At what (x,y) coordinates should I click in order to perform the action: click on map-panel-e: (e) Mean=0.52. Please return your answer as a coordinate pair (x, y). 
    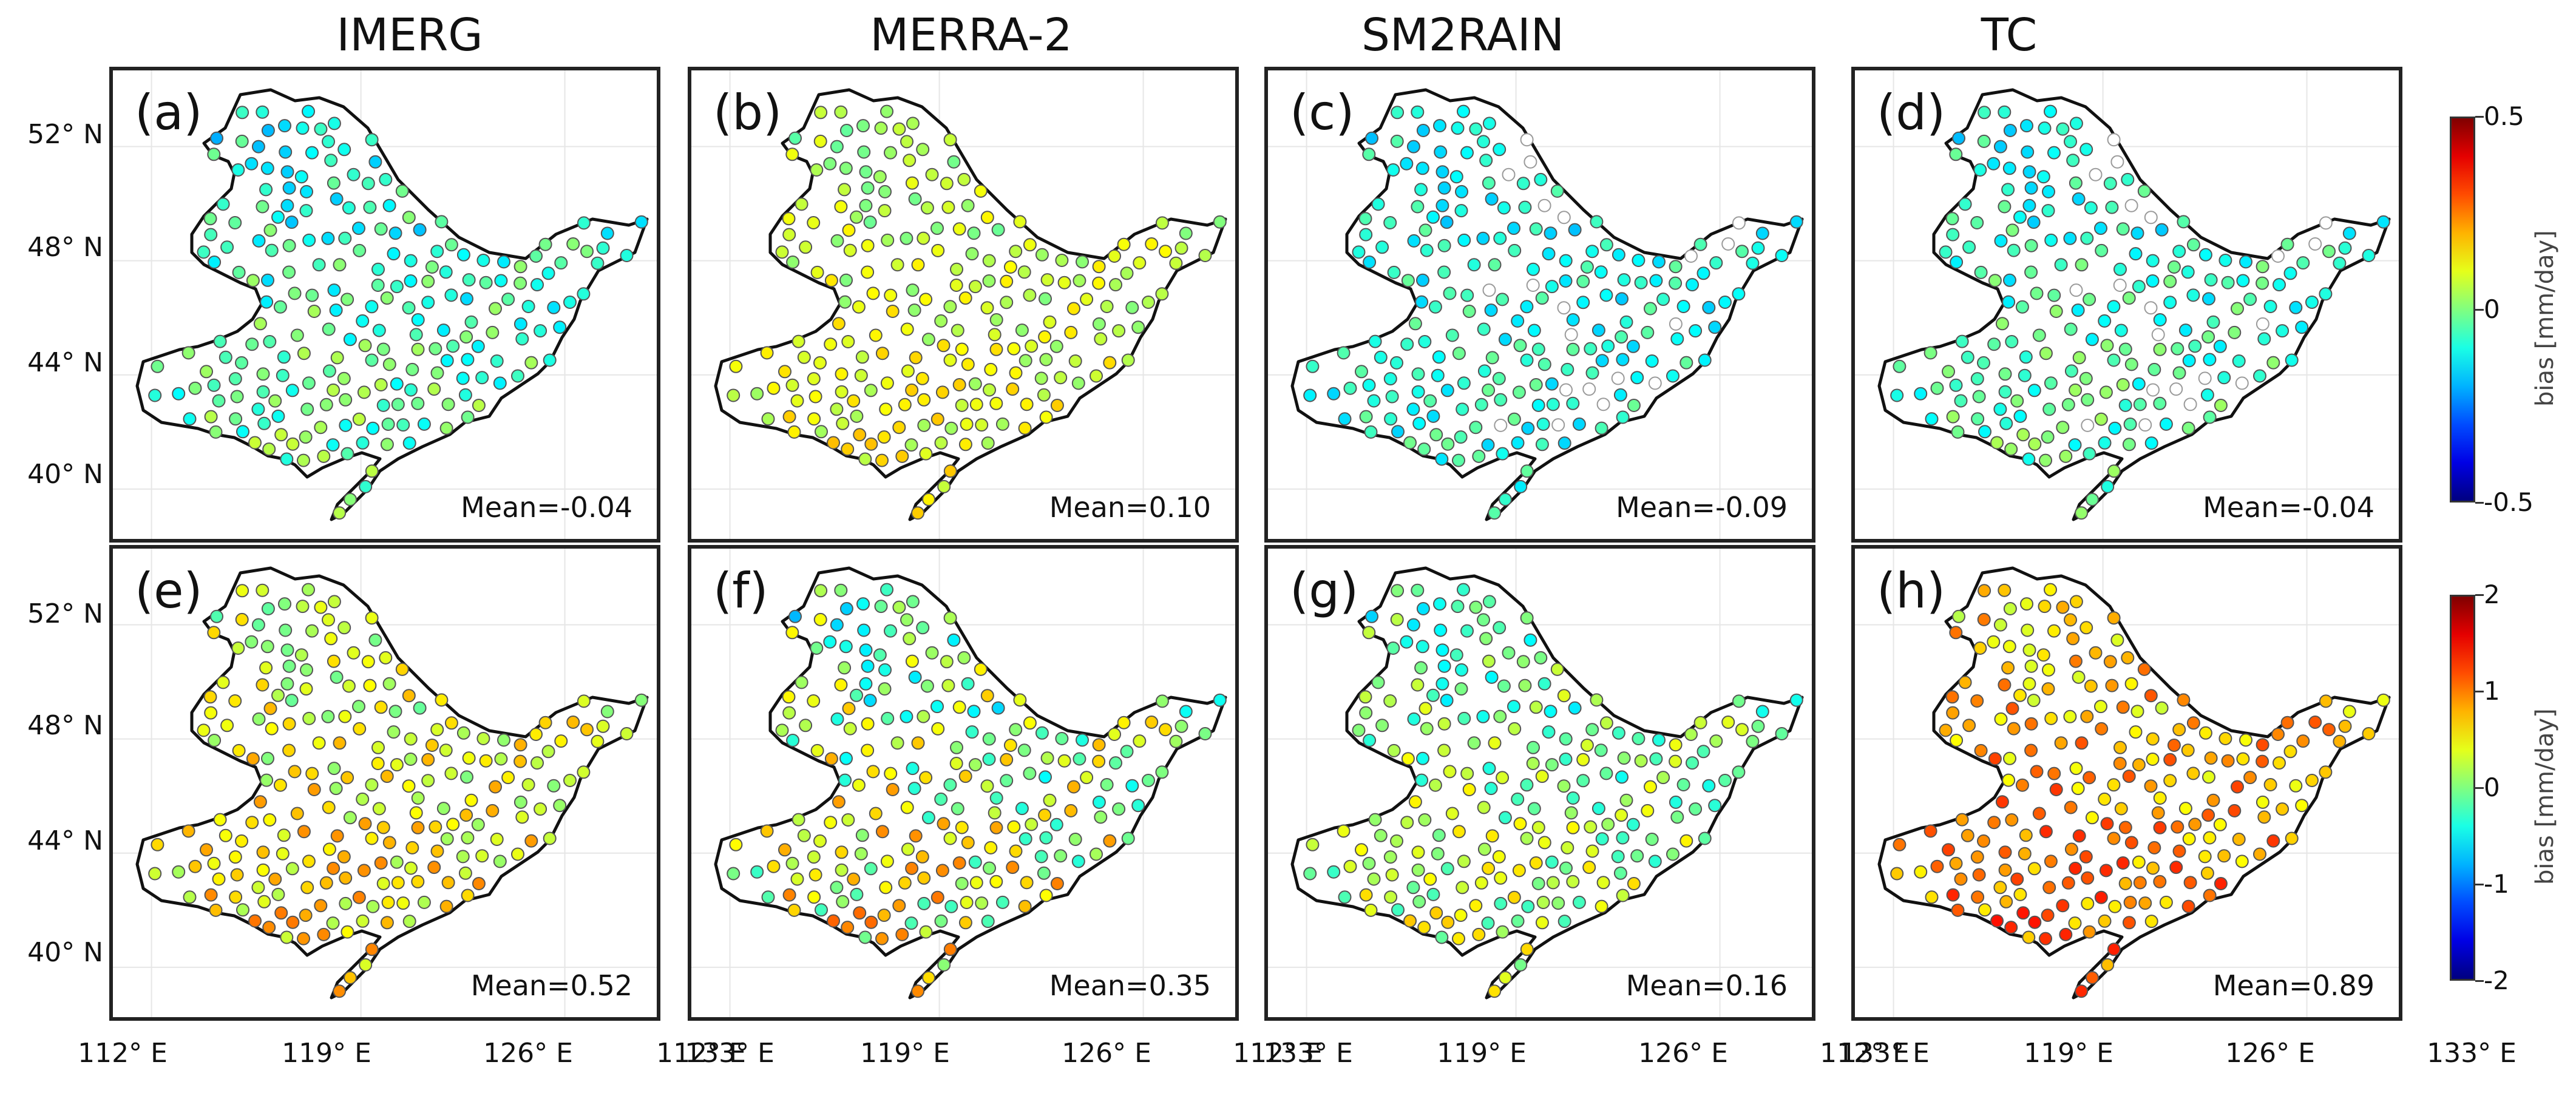
    Looking at the image, I should click on (384, 783).